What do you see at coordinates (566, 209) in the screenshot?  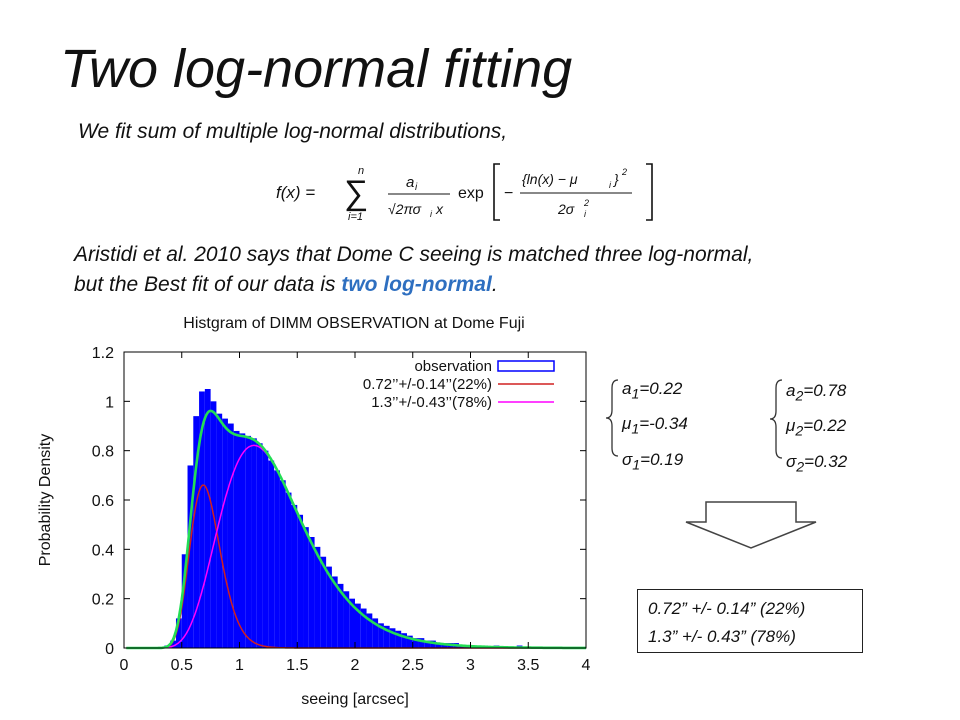 I see `formula-inner-den: 2σ` at bounding box center [566, 209].